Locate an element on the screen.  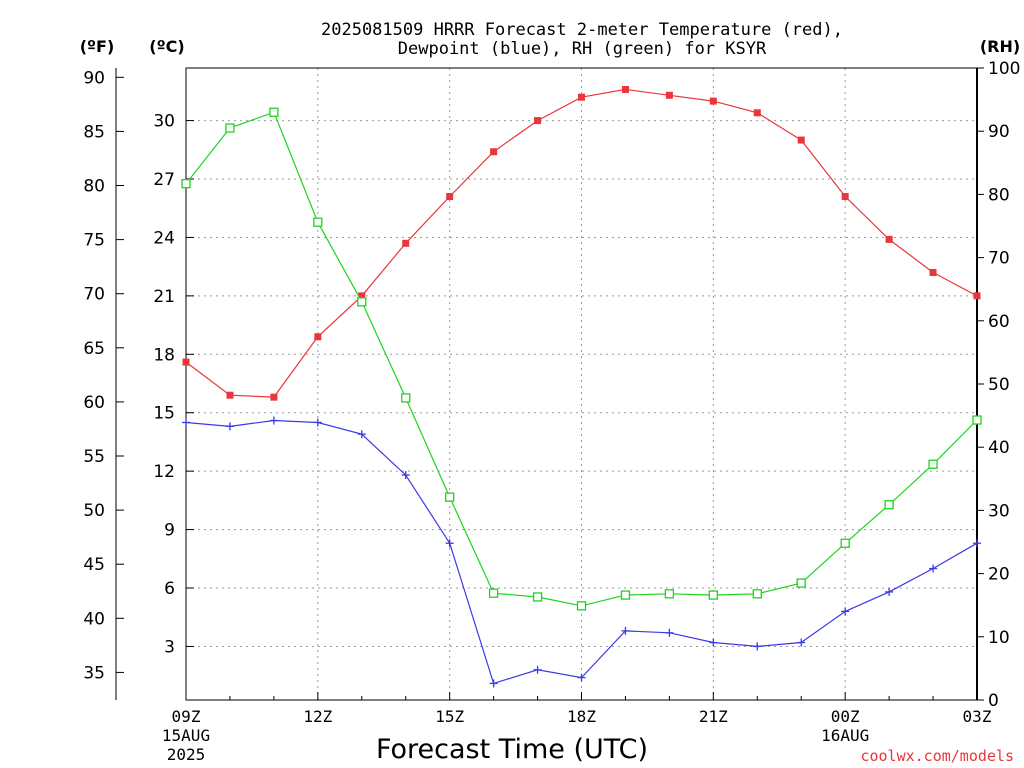
chart-title-line2: Dewpoint (blue), RH (green) for KSYR is located at coordinates (582, 49).